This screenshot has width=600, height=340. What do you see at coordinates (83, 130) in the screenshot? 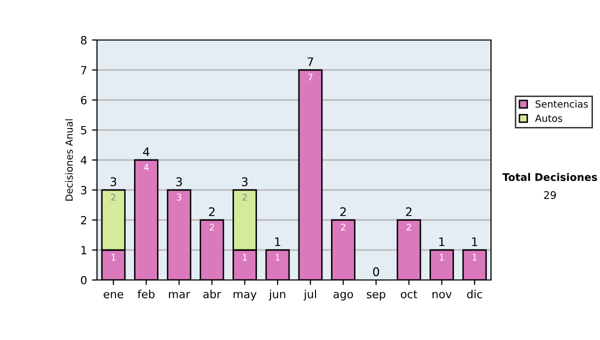
I see `y-tick-label: 5` at bounding box center [83, 130].